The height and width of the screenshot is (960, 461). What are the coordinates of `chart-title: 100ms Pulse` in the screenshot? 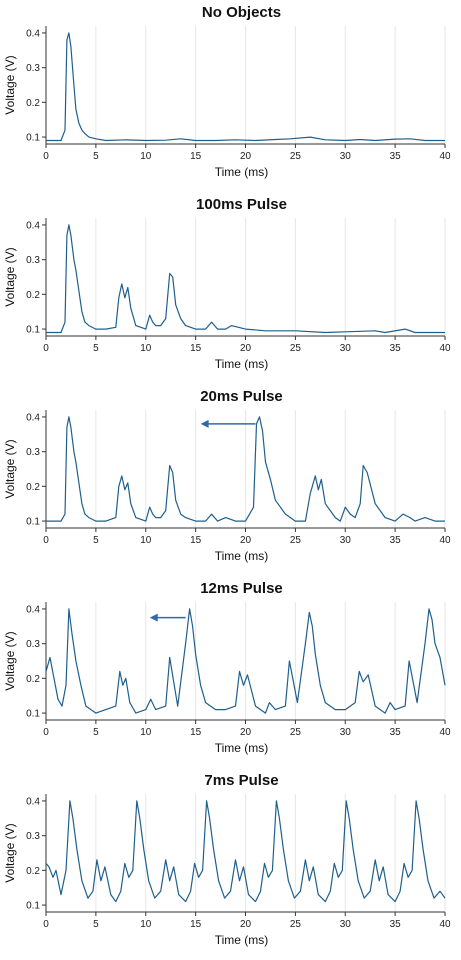 It's located at (241, 204).